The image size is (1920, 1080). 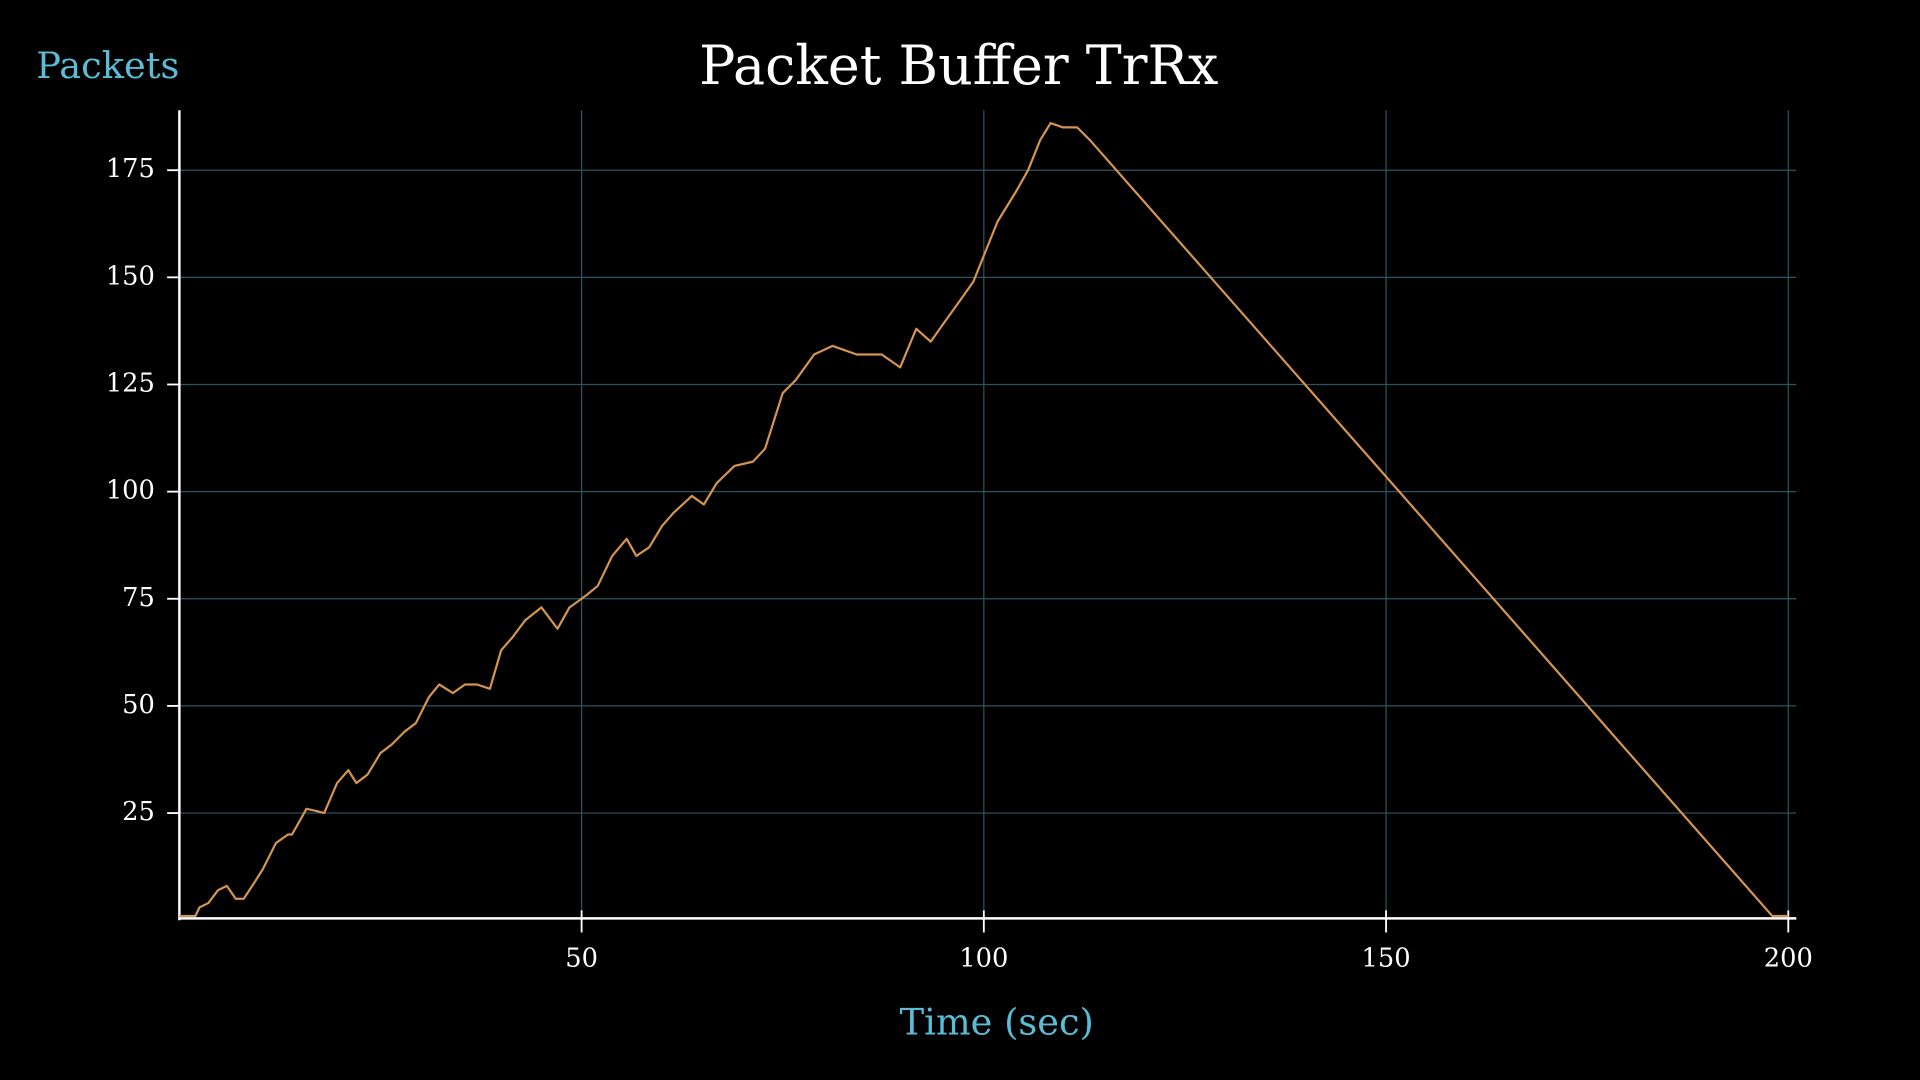 What do you see at coordinates (138, 705) in the screenshot?
I see `y-tick-label: 50` at bounding box center [138, 705].